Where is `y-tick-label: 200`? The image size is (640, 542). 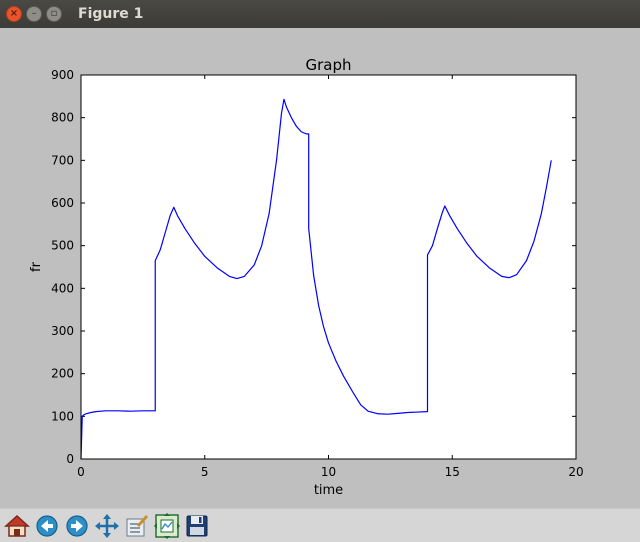
y-tick-label: 200 is located at coordinates (62, 374).